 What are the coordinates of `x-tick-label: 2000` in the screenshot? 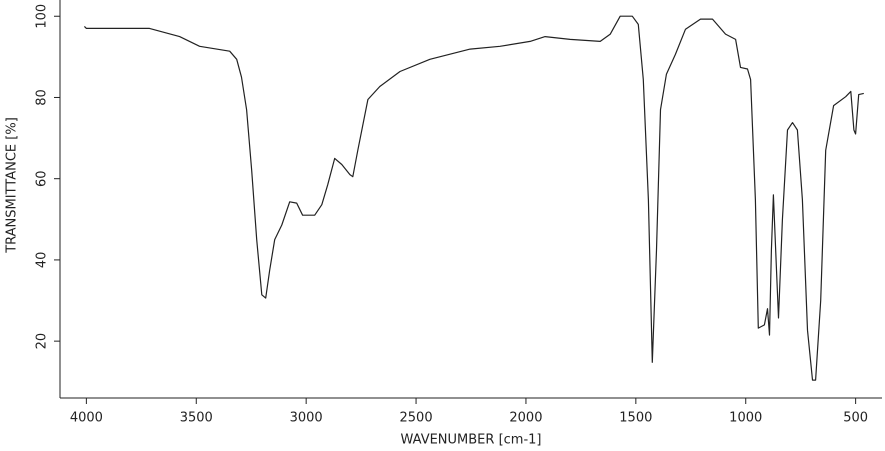 It's located at (525, 418).